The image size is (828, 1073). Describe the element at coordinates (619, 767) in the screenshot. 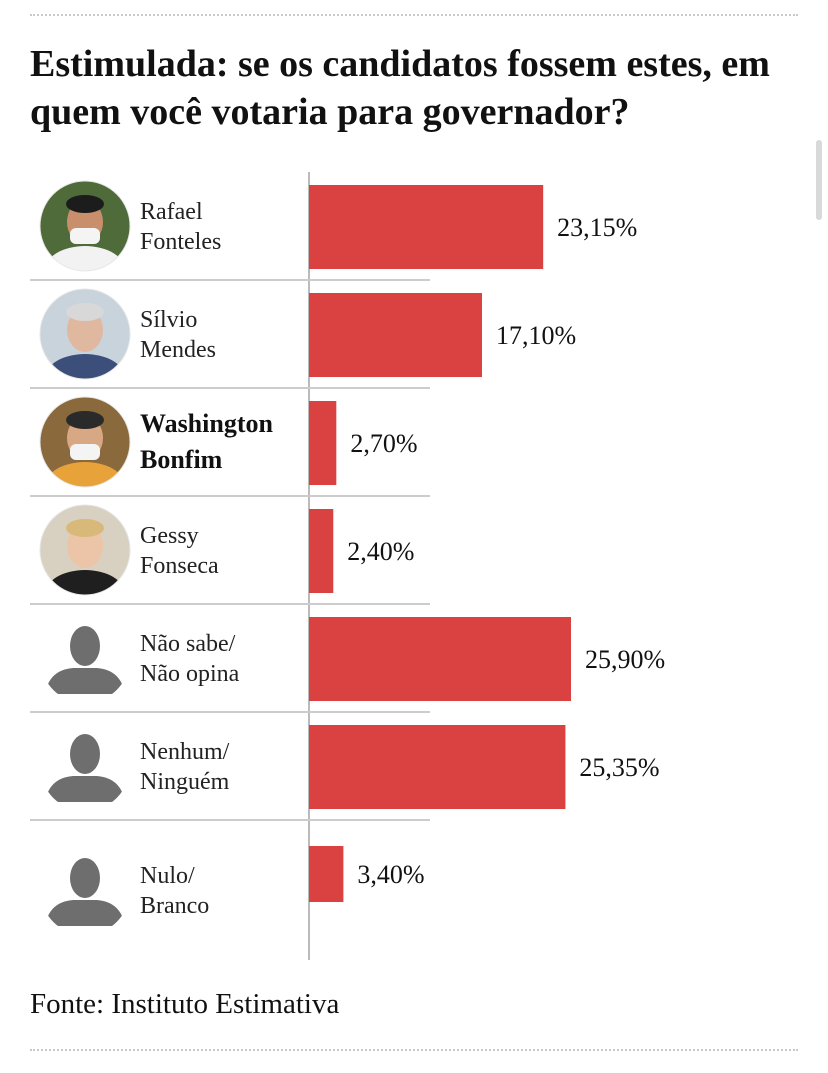

I see `data-label: 25,35%` at that location.